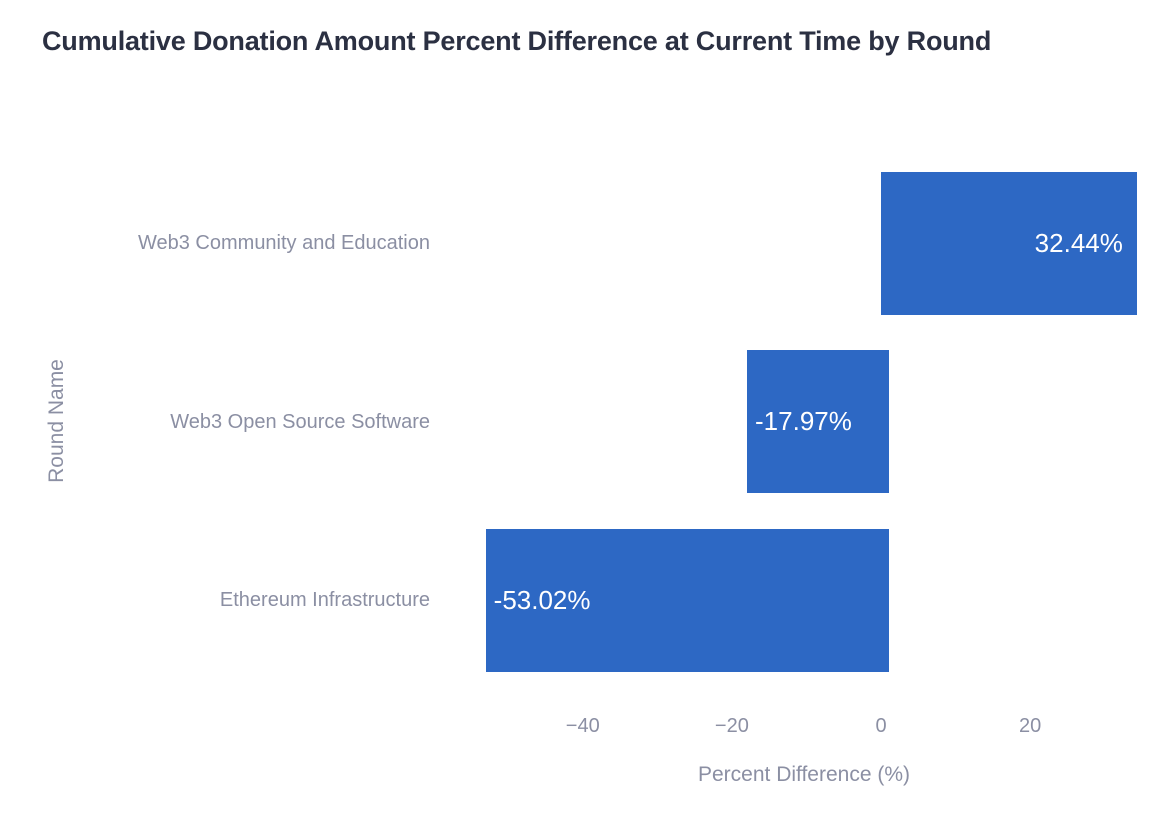  I want to click on bar: -17.97%, so click(818, 422).